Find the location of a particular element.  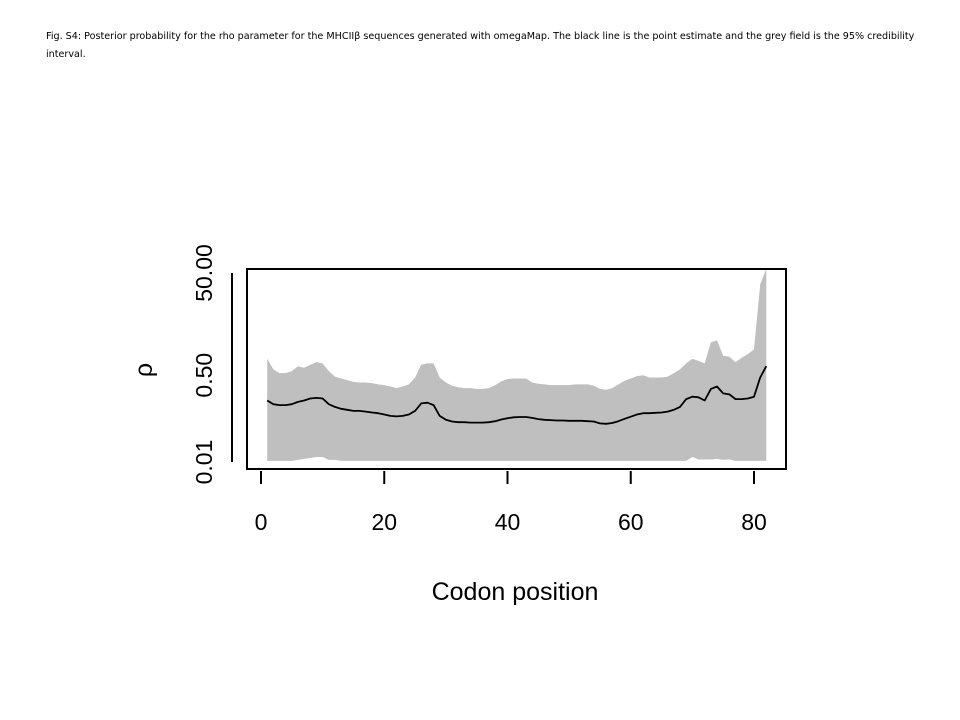

x-tick-label: 60 is located at coordinates (631, 522).